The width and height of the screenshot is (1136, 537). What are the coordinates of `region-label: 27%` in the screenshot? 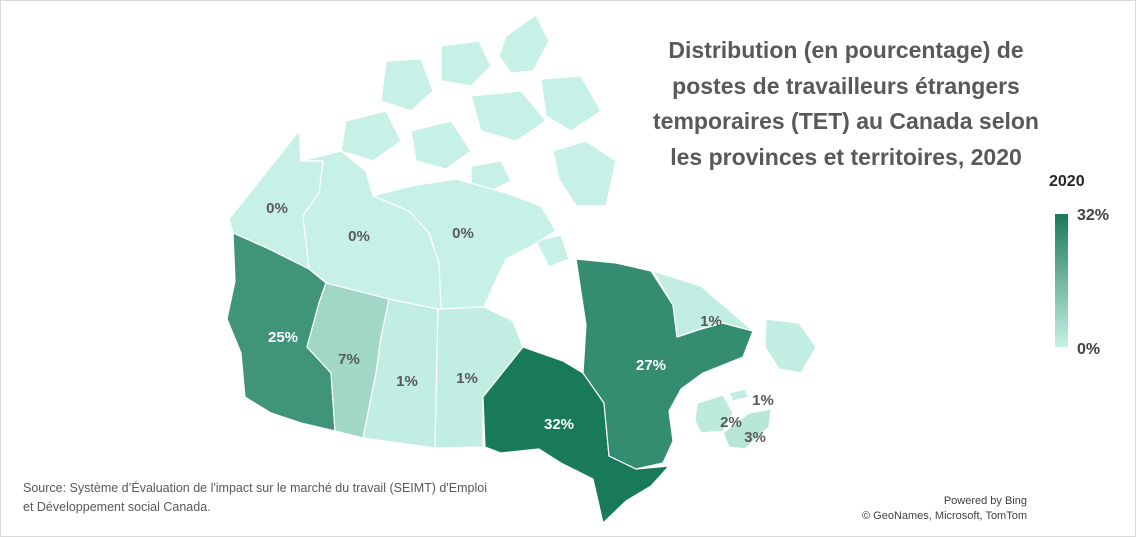 It's located at (651, 365).